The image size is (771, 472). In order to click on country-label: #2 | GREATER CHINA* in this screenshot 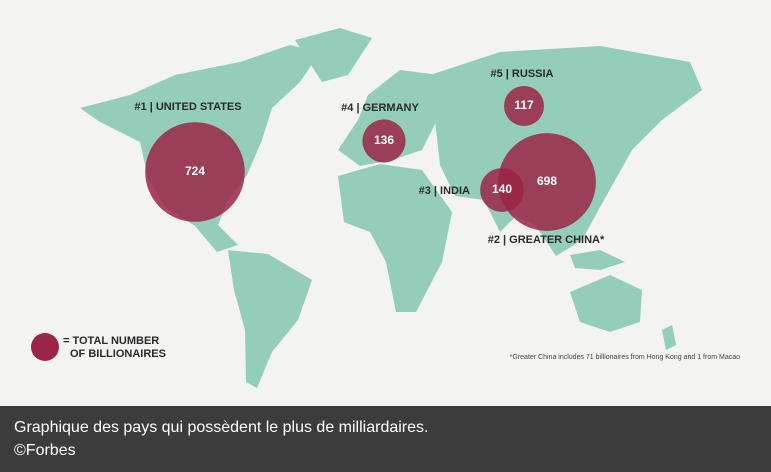, I will do `click(546, 240)`.